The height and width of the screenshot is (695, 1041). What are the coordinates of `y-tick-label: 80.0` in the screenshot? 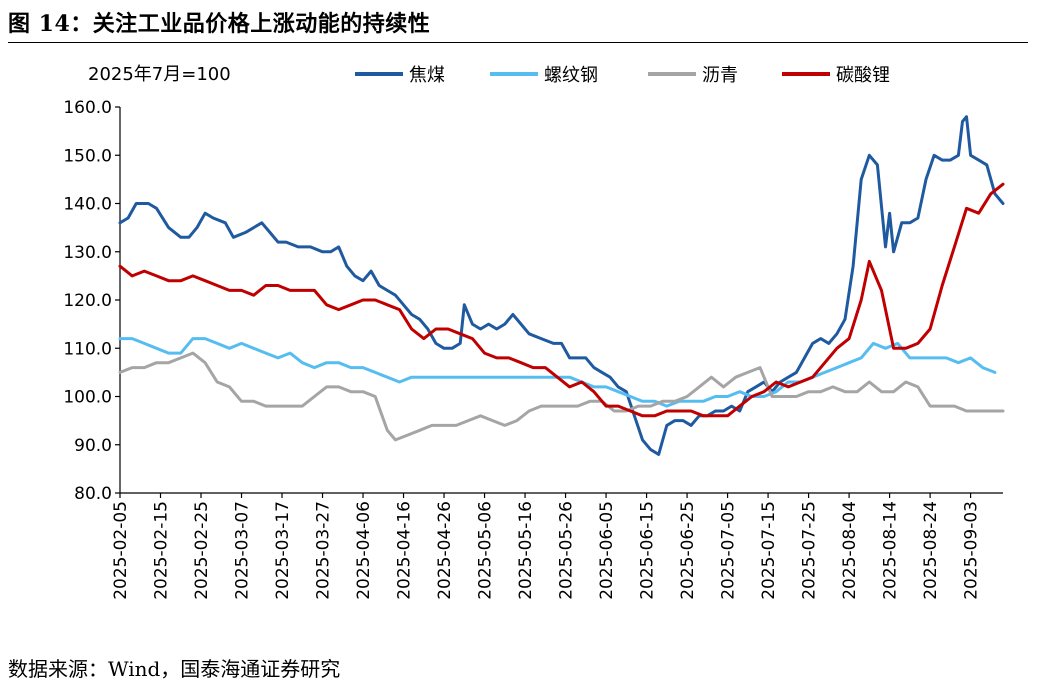 It's located at (93, 494).